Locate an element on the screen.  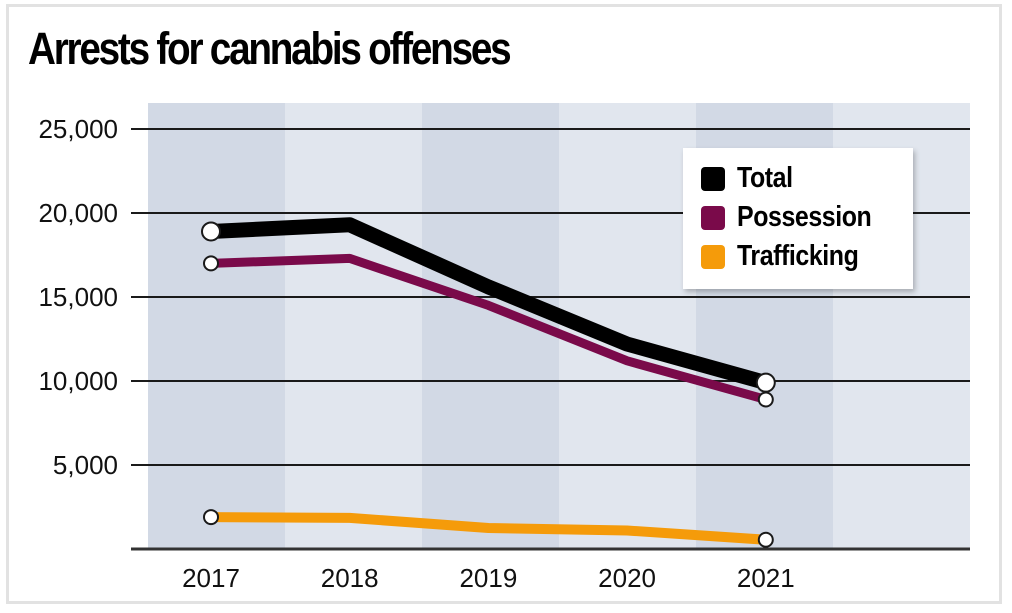
x-tick-label: 2019 is located at coordinates (488, 578).